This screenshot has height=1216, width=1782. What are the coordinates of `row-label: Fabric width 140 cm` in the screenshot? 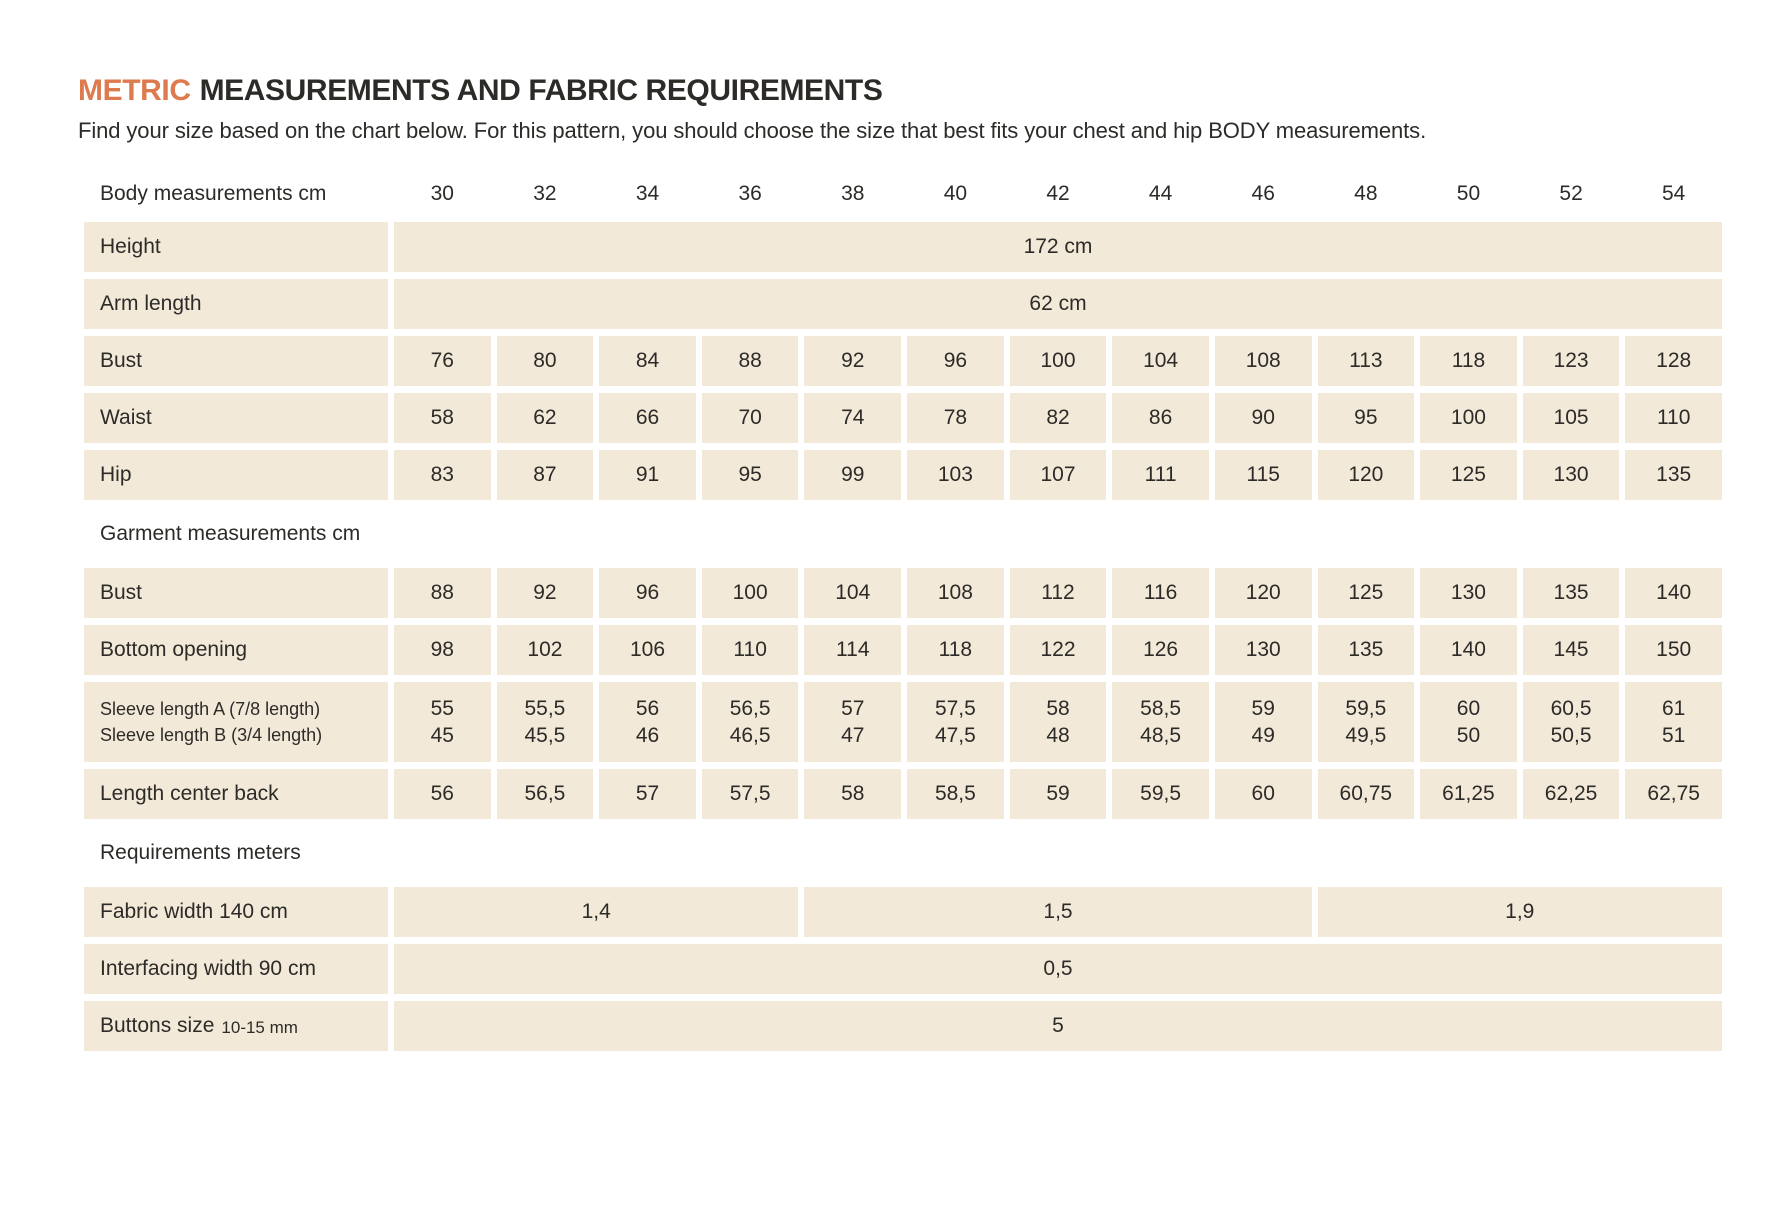 It's located at (194, 911).